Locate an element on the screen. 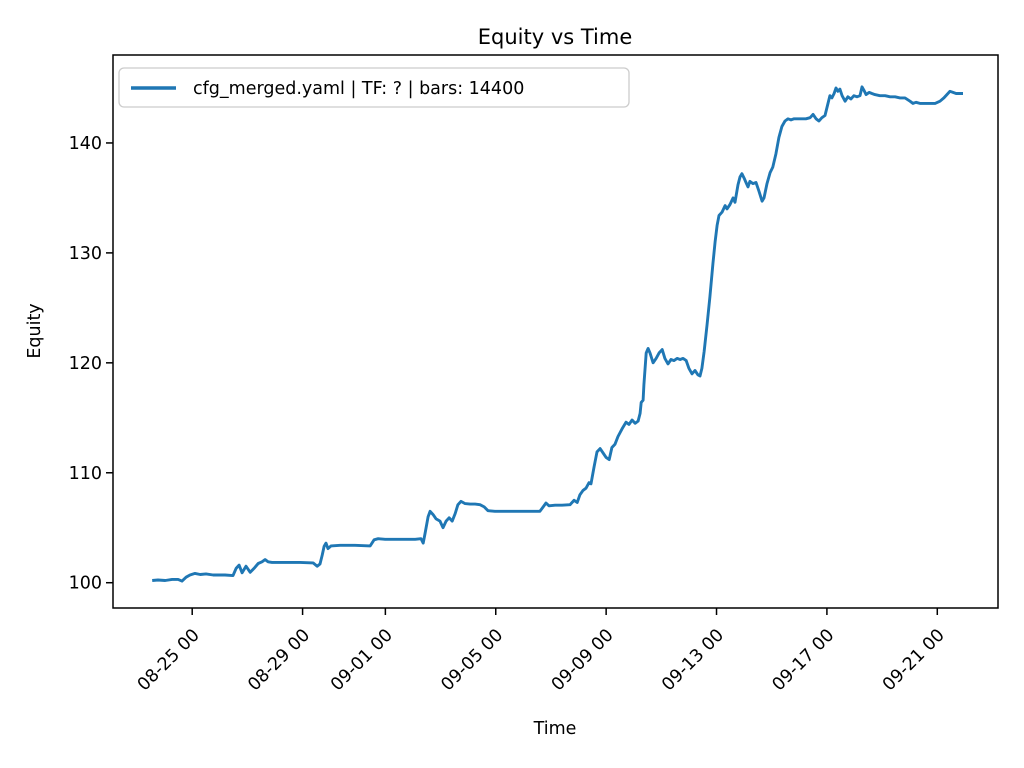 The image size is (1024, 768). x-tick-label: 09-17 00 is located at coordinates (804, 660).